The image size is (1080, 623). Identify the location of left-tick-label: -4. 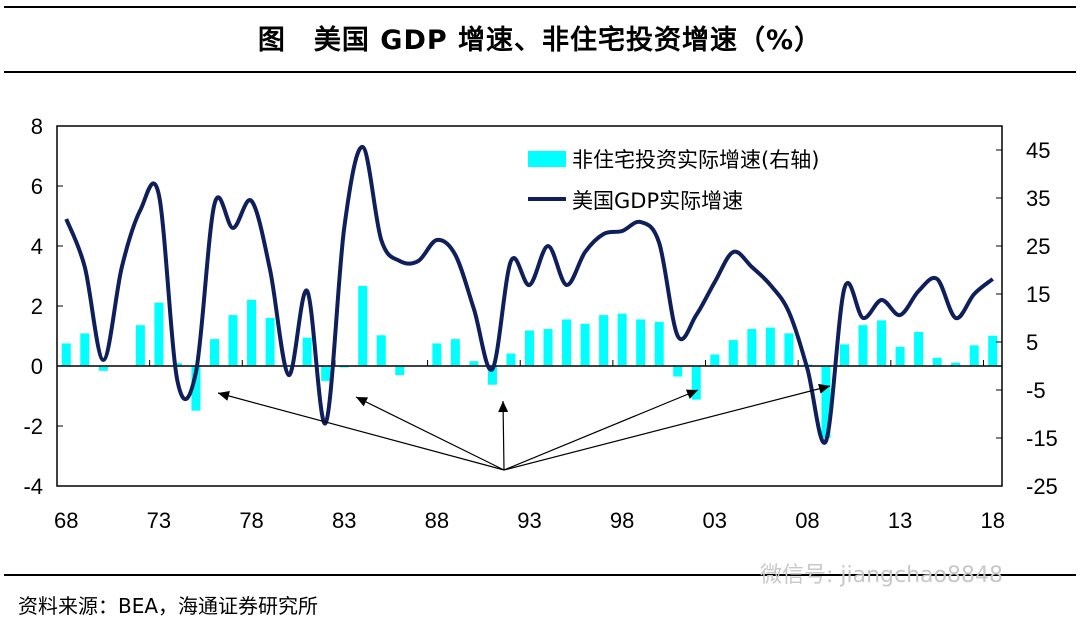
(33, 486).